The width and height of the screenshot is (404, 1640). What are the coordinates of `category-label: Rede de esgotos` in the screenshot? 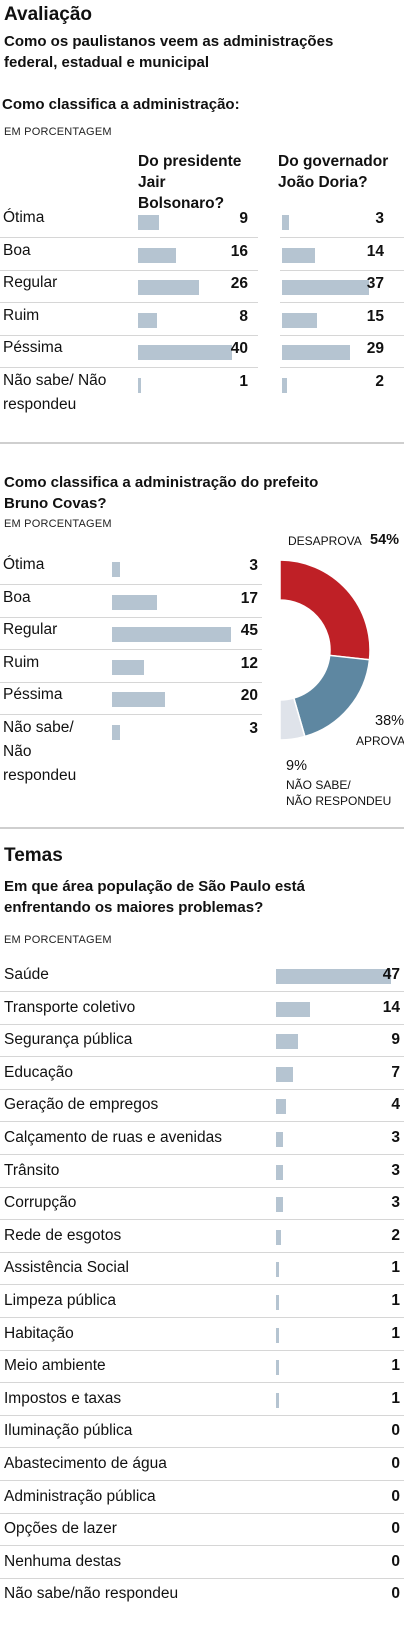 It's located at (63, 1235).